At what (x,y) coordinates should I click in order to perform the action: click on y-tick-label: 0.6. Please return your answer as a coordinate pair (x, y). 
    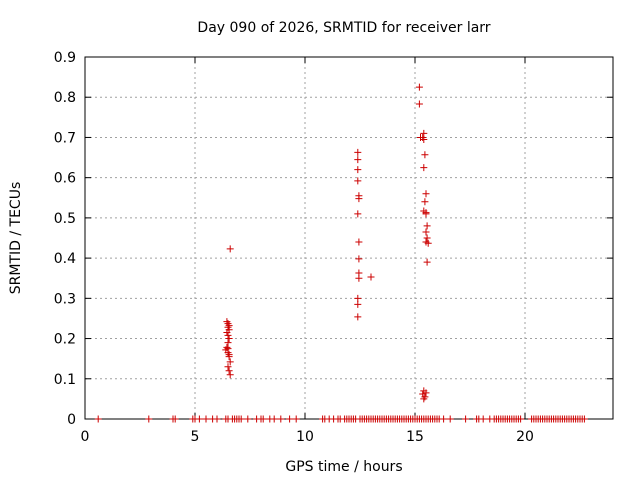
    Looking at the image, I should click on (65, 179).